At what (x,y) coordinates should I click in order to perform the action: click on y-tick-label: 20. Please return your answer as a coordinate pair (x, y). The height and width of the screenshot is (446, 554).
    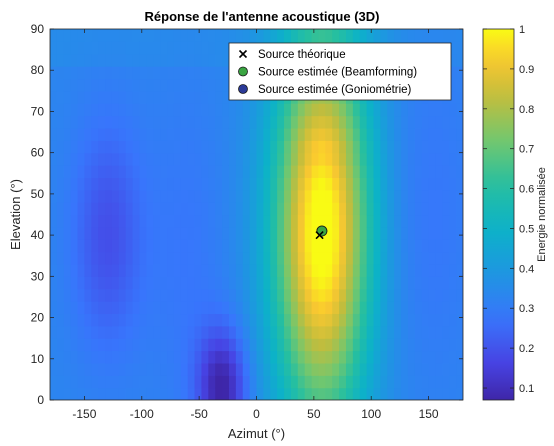
    Looking at the image, I should click on (38, 318).